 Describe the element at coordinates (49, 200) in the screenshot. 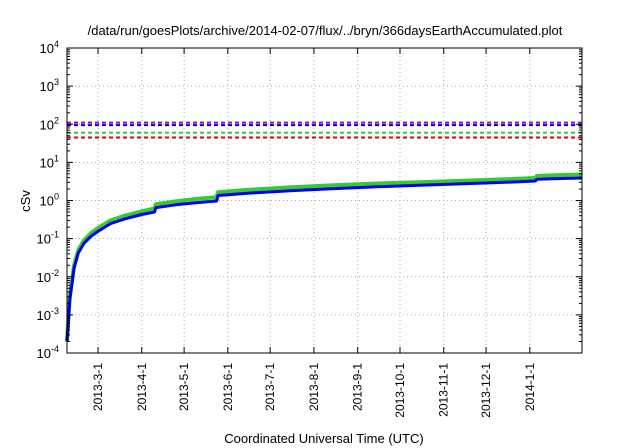

I see `y-tick-label: 10⁰` at that location.